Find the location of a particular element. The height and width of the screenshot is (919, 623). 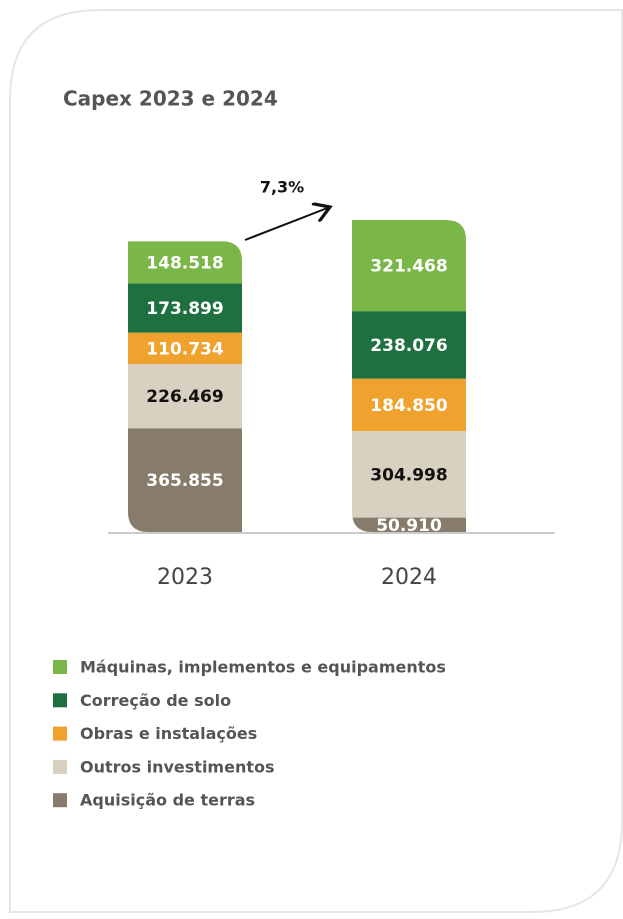

value-label: 238.076 is located at coordinates (408, 346).